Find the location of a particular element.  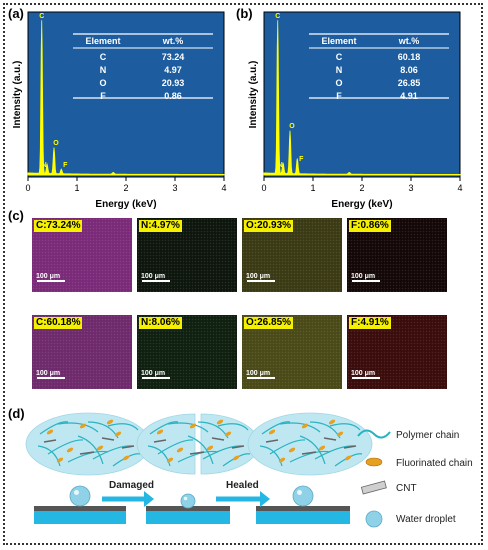

polymer-network-damaged is located at coordinates (198, 444).